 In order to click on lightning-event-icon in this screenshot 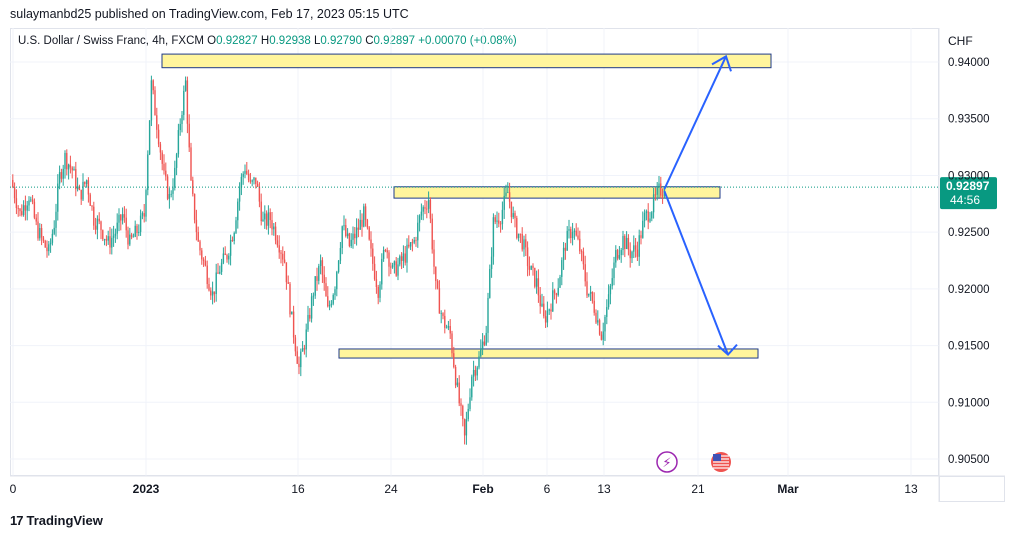, I will do `click(667, 462)`.